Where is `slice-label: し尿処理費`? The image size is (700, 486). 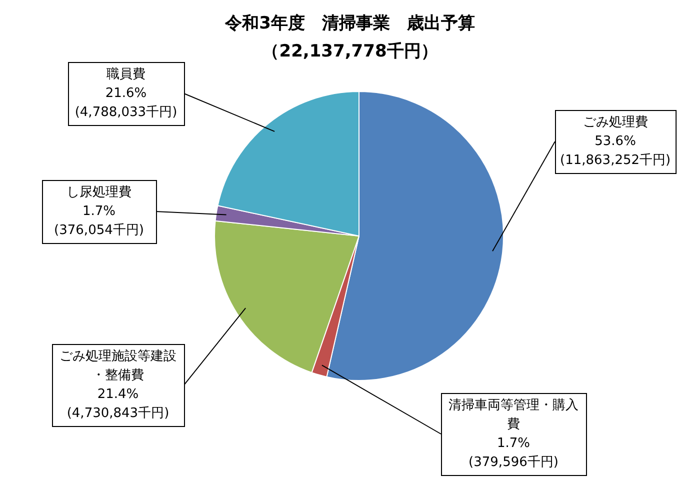
slice-label: し尿処理費 is located at coordinates (99, 192).